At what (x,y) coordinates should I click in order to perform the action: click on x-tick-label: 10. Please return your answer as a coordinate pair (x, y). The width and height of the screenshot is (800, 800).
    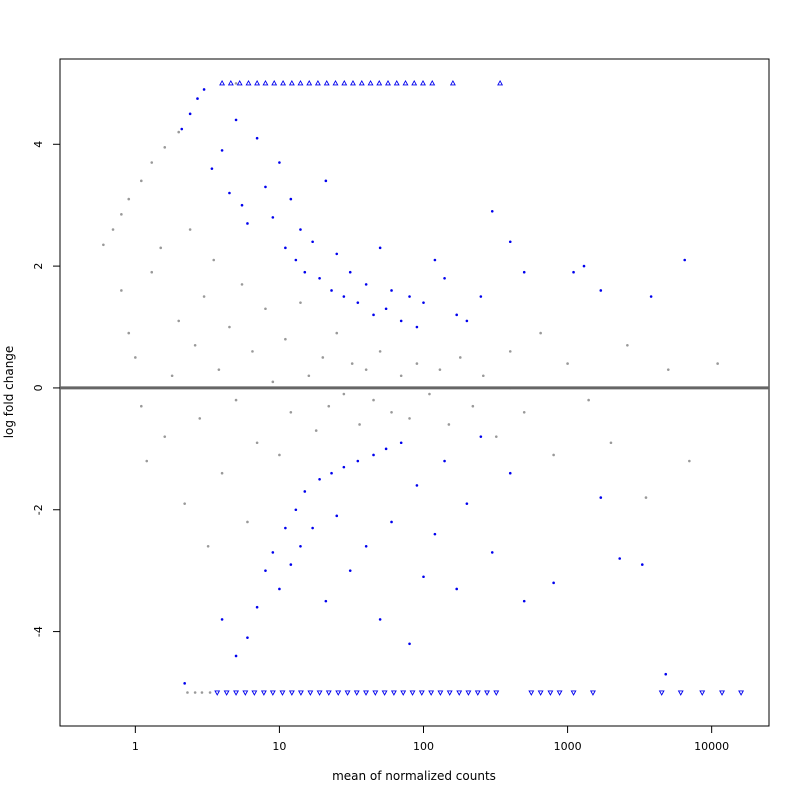
    Looking at the image, I should click on (279, 746).